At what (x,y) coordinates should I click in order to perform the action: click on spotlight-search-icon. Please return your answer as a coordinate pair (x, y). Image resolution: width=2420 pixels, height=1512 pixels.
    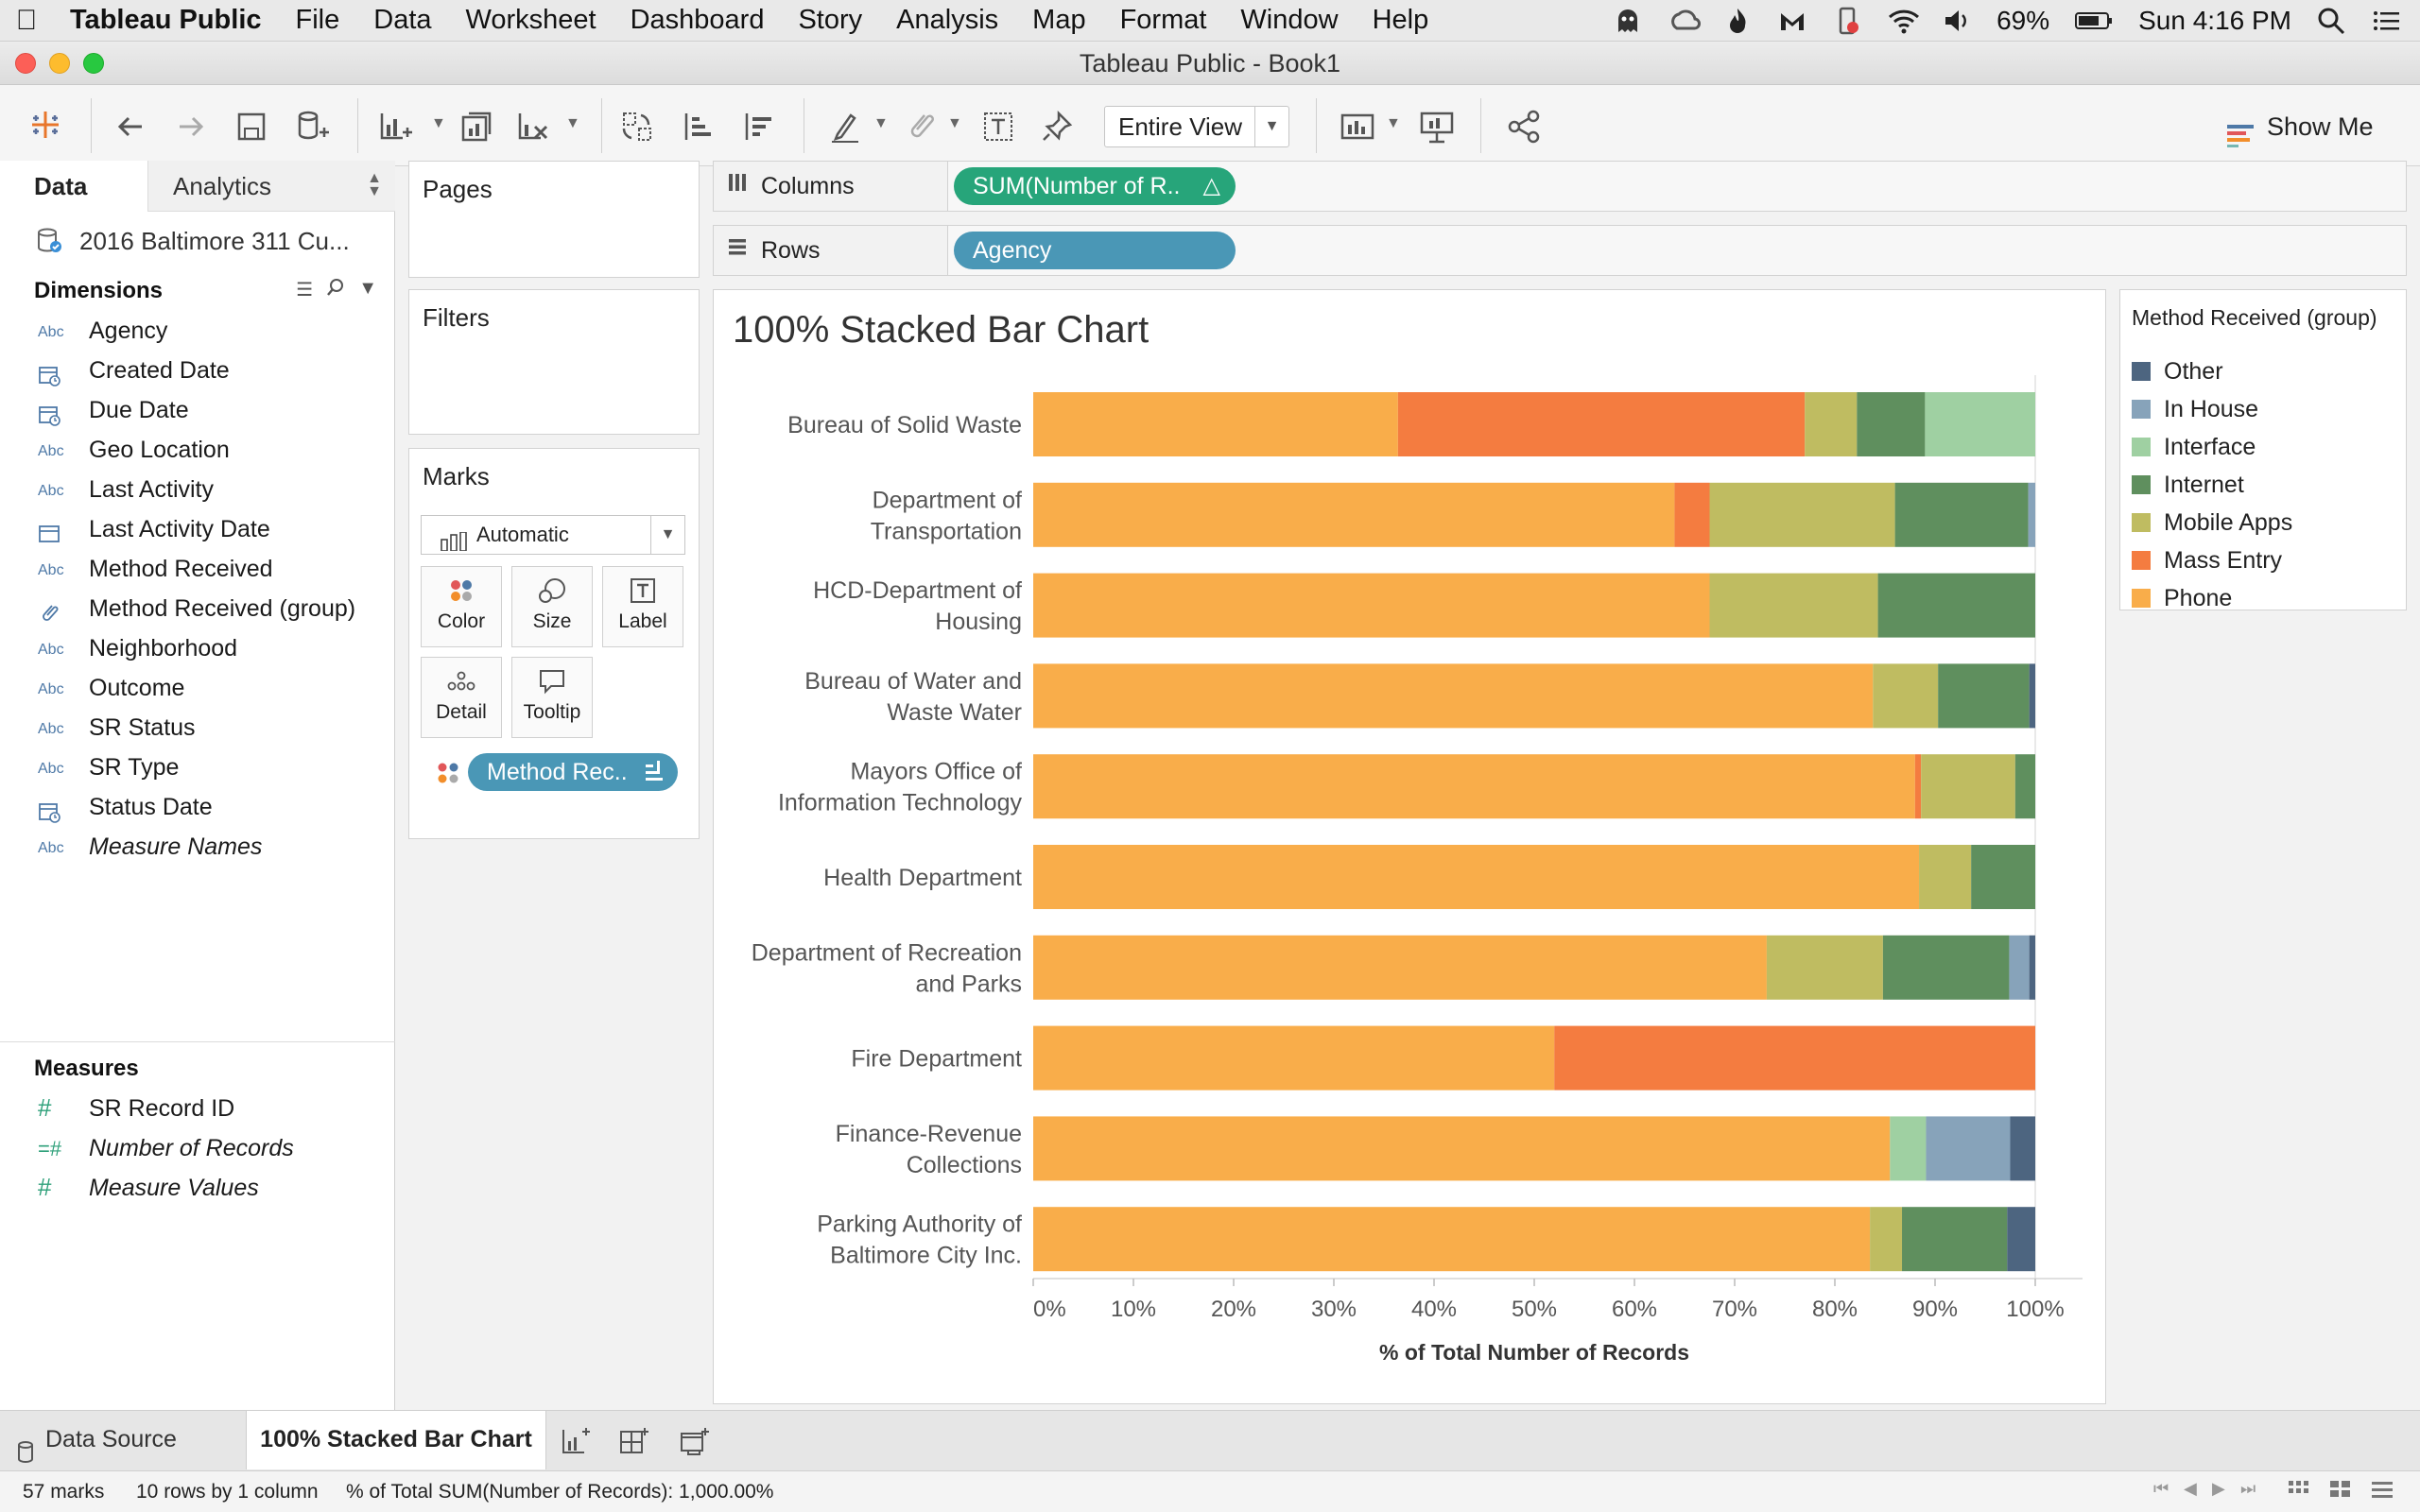
    Looking at the image, I should click on (2331, 21).